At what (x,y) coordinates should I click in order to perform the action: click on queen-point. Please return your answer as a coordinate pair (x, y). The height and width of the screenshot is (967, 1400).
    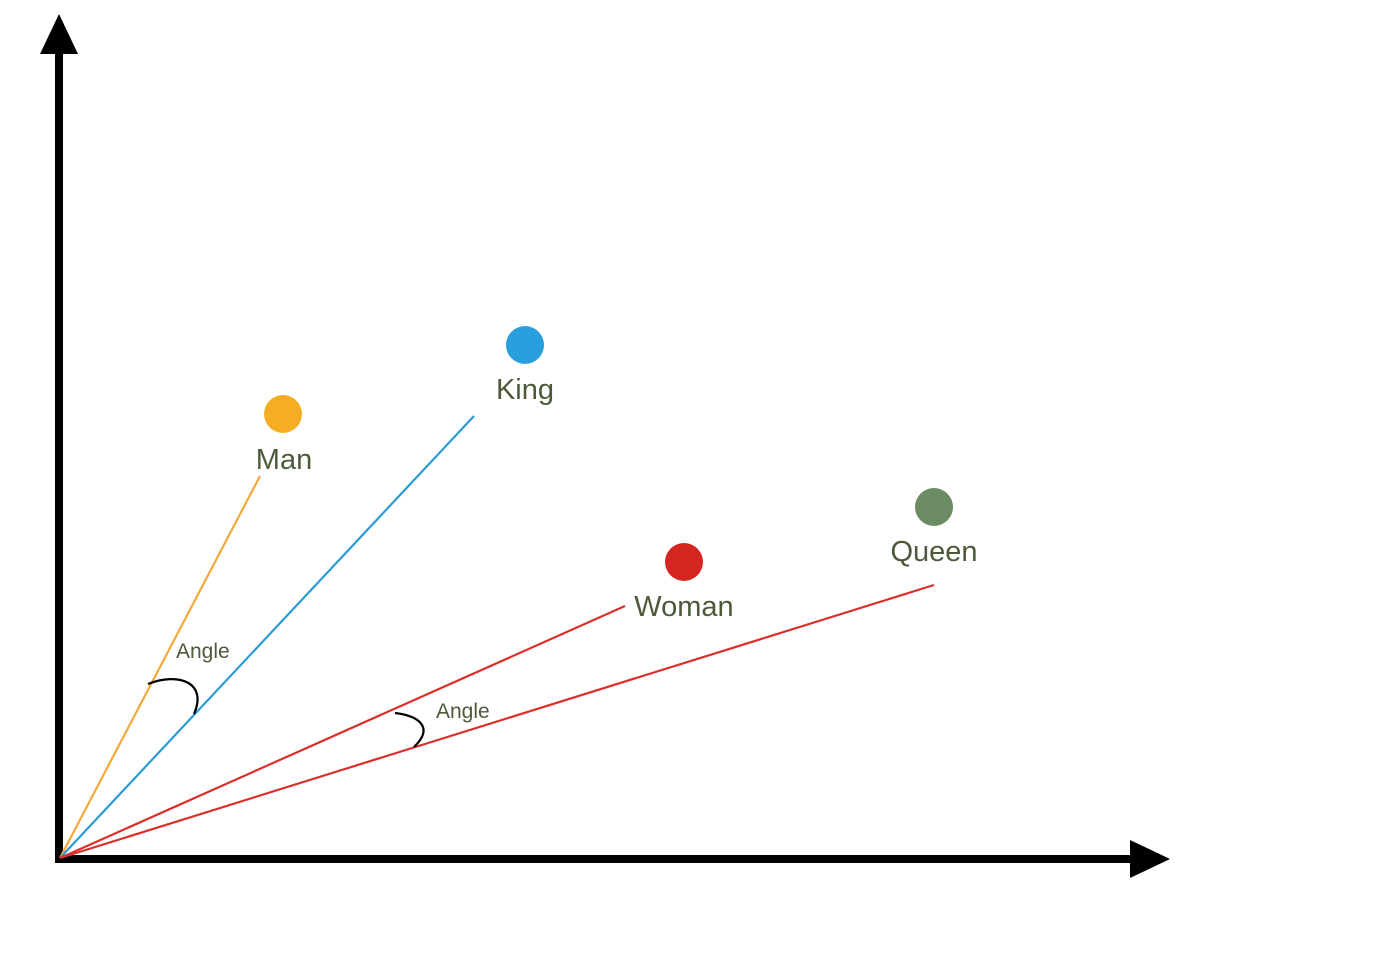
    Looking at the image, I should click on (934, 507).